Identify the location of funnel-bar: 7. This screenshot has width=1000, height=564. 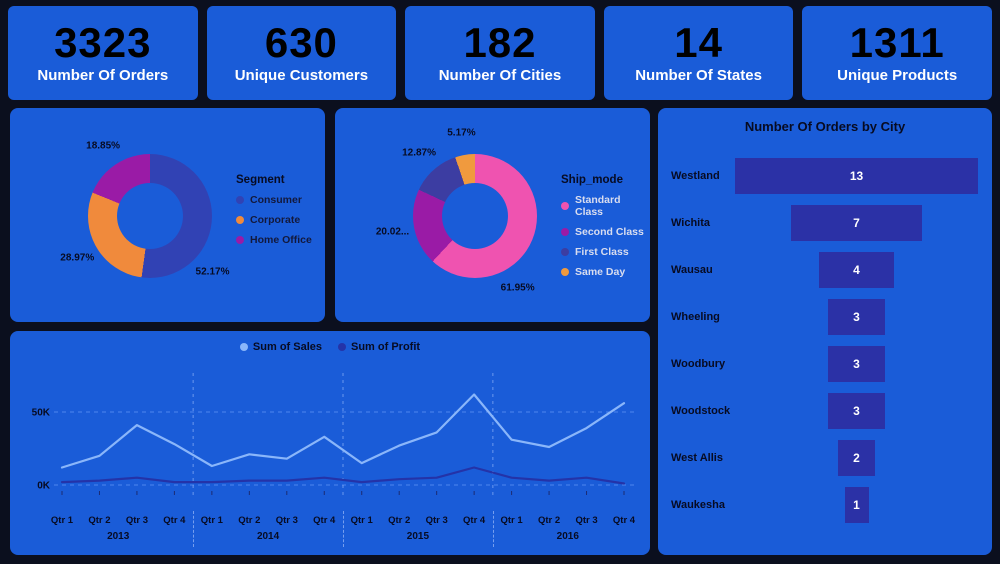
(856, 222).